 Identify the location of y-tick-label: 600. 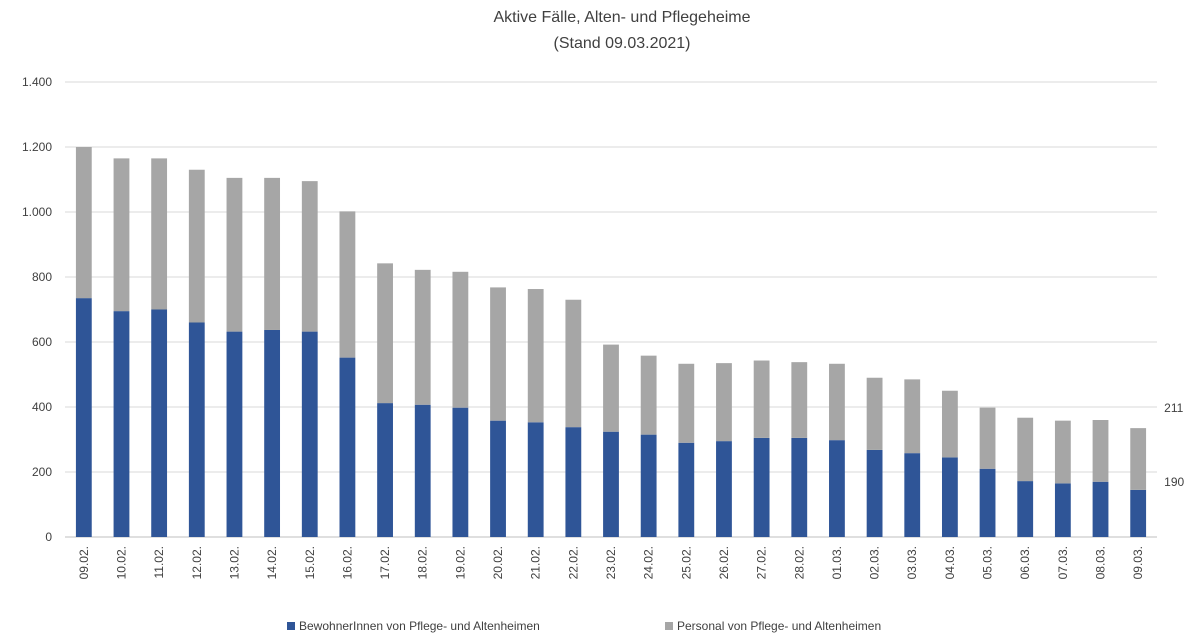
(42, 342).